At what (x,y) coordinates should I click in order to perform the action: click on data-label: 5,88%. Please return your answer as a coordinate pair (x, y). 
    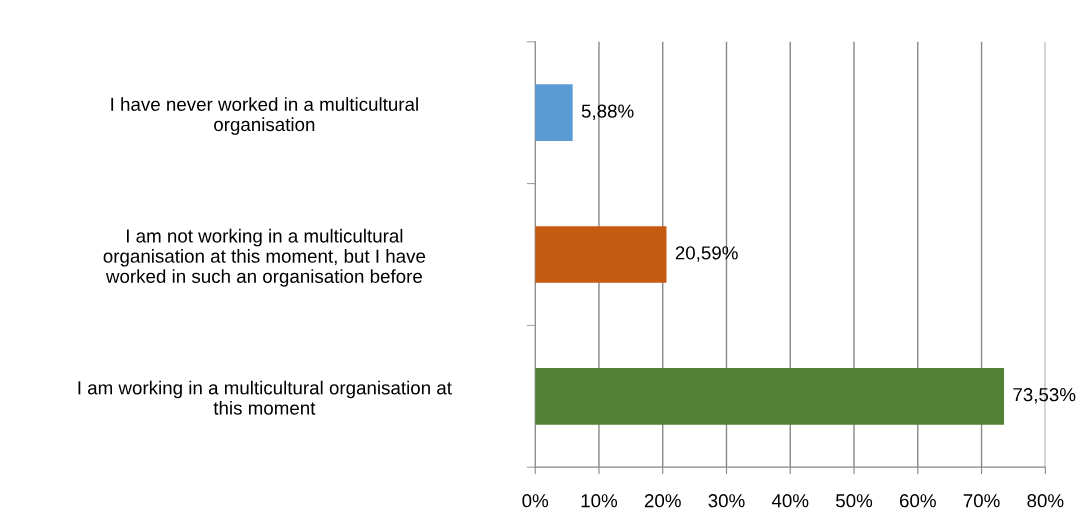
    Looking at the image, I should click on (607, 112).